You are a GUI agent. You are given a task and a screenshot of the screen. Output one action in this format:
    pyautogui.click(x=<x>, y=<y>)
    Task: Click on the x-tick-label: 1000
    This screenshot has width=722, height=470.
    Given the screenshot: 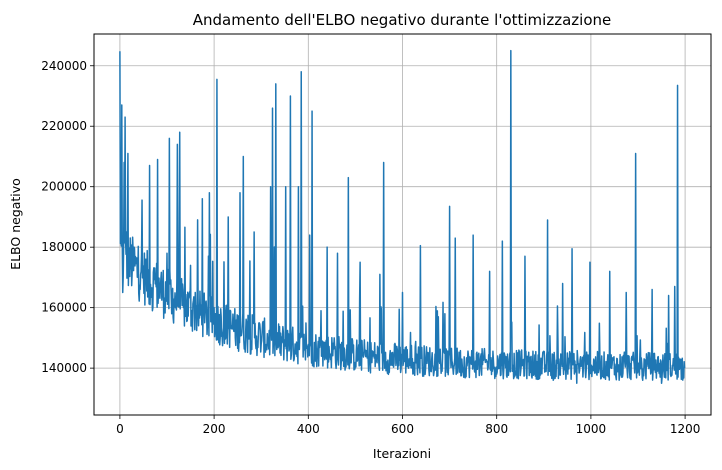 What is the action you would take?
    pyautogui.click(x=591, y=429)
    